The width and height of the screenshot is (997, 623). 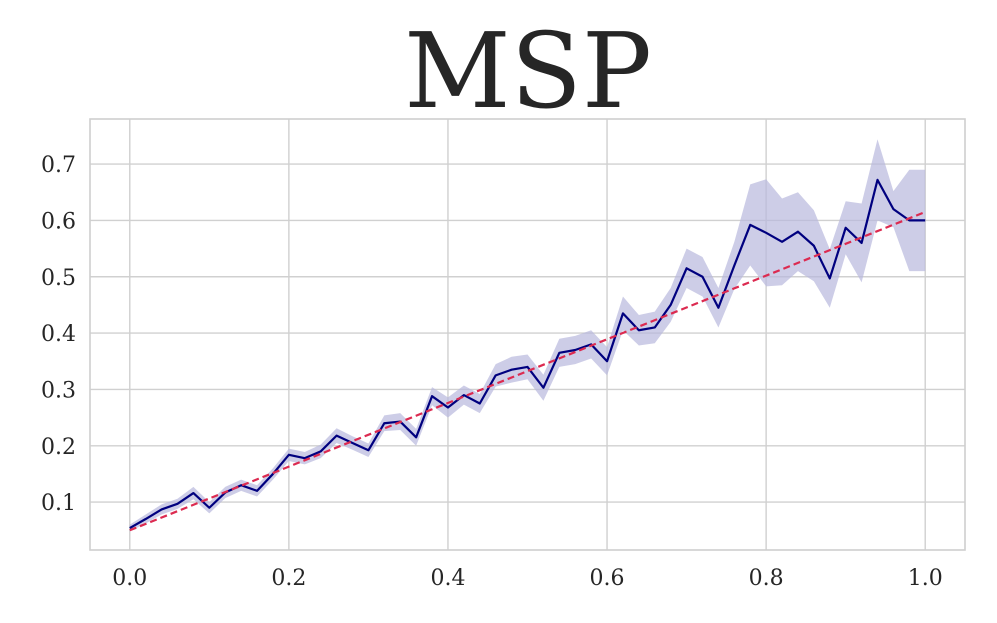 I want to click on x-tick-label: 1.0, so click(x=925, y=578).